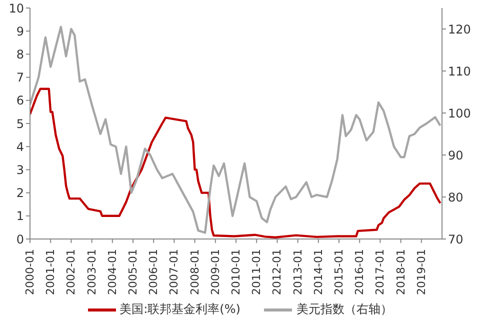 The width and height of the screenshot is (484, 322). What do you see at coordinates (257, 272) in the screenshot?
I see `x-tick-label: 2011-01` at bounding box center [257, 272].